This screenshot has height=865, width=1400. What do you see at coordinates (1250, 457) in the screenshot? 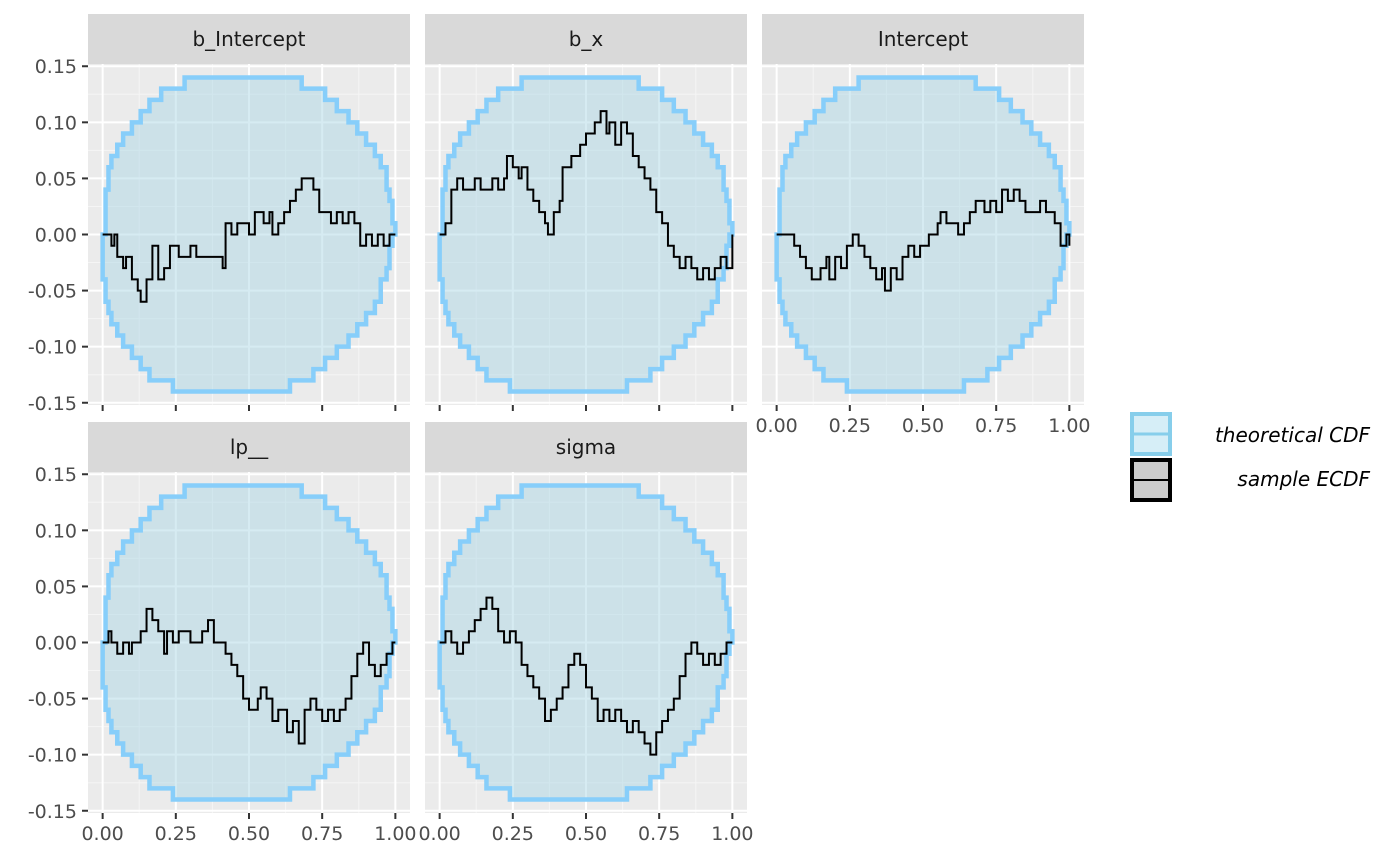
I see `legend: theoretical CDF sample ECDF` at bounding box center [1250, 457].